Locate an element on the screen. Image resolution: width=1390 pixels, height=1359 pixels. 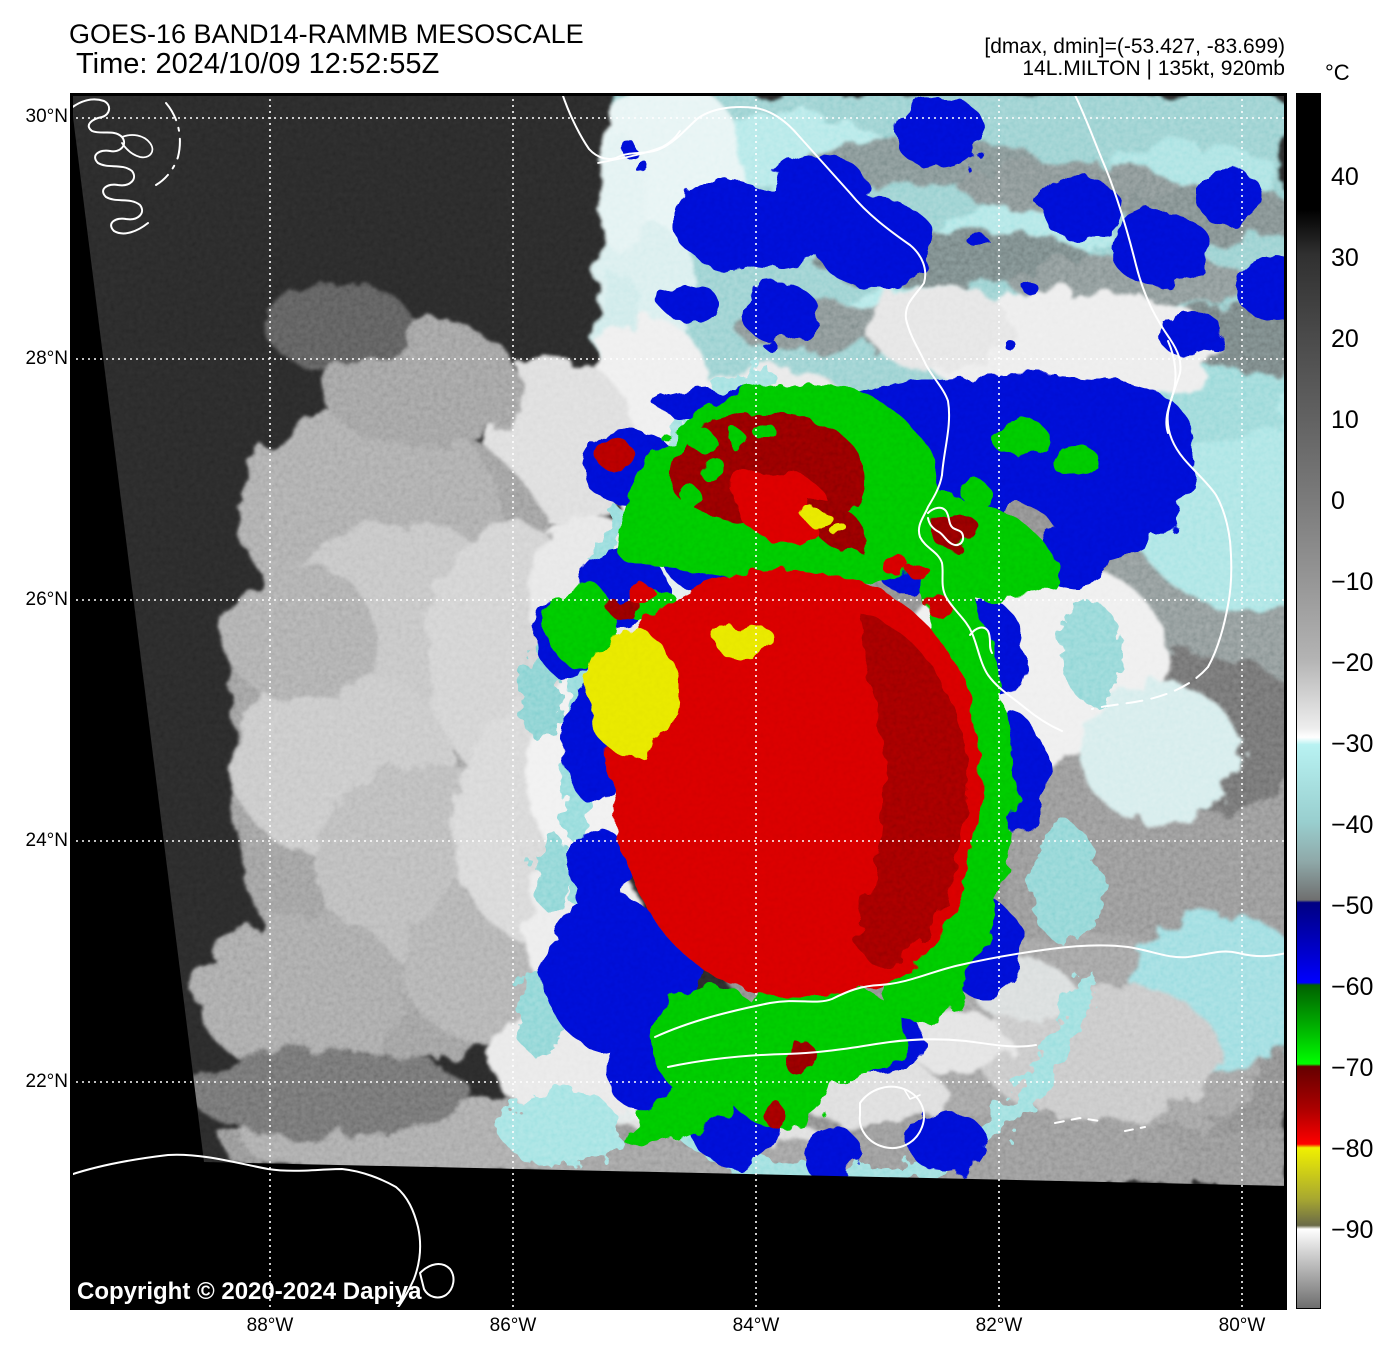
svg-text: Copyright © 2020-2024 Dapiya is located at coordinates (249, 1291).